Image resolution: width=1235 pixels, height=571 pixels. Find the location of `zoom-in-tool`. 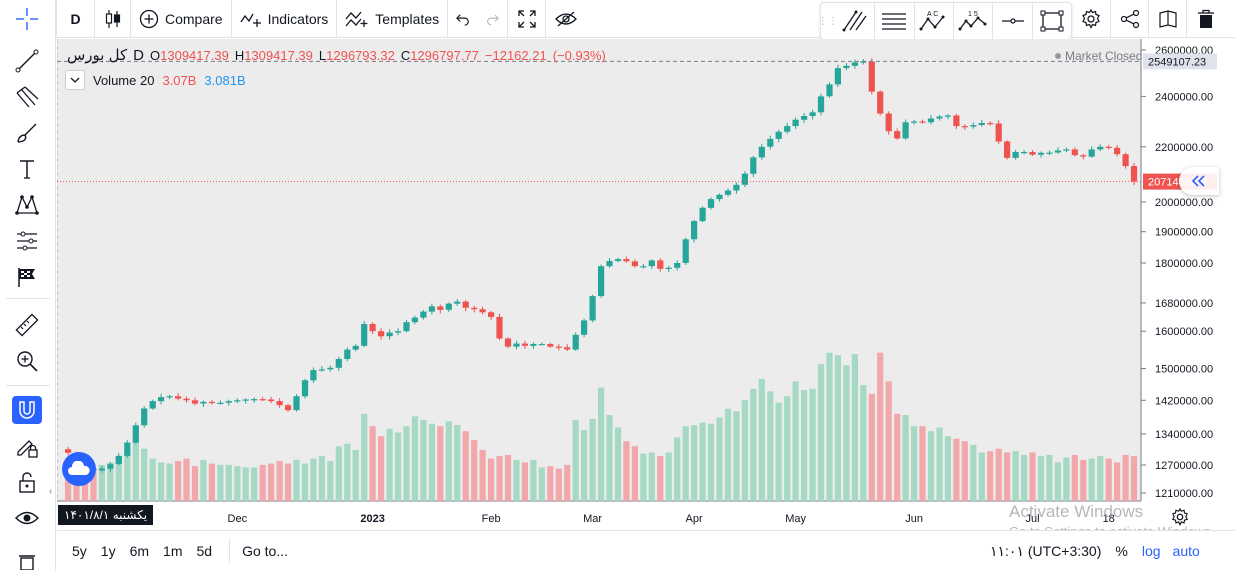

zoom-in-tool is located at coordinates (27, 361).